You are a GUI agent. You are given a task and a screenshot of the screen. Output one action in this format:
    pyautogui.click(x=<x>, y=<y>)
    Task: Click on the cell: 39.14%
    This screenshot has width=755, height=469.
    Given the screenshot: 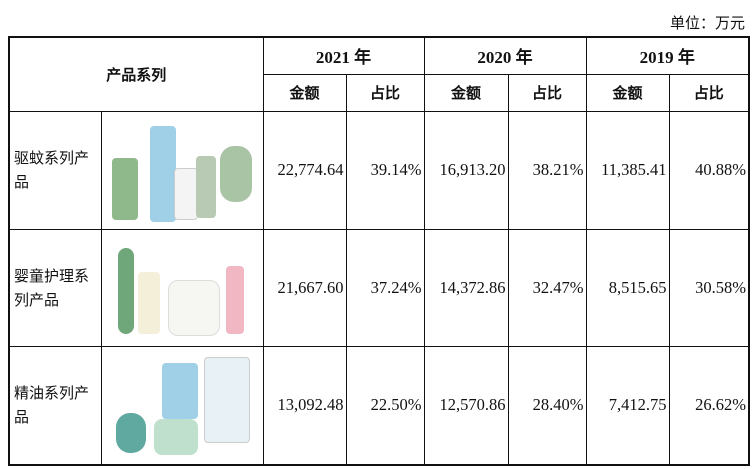 What is the action you would take?
    pyautogui.click(x=385, y=170)
    